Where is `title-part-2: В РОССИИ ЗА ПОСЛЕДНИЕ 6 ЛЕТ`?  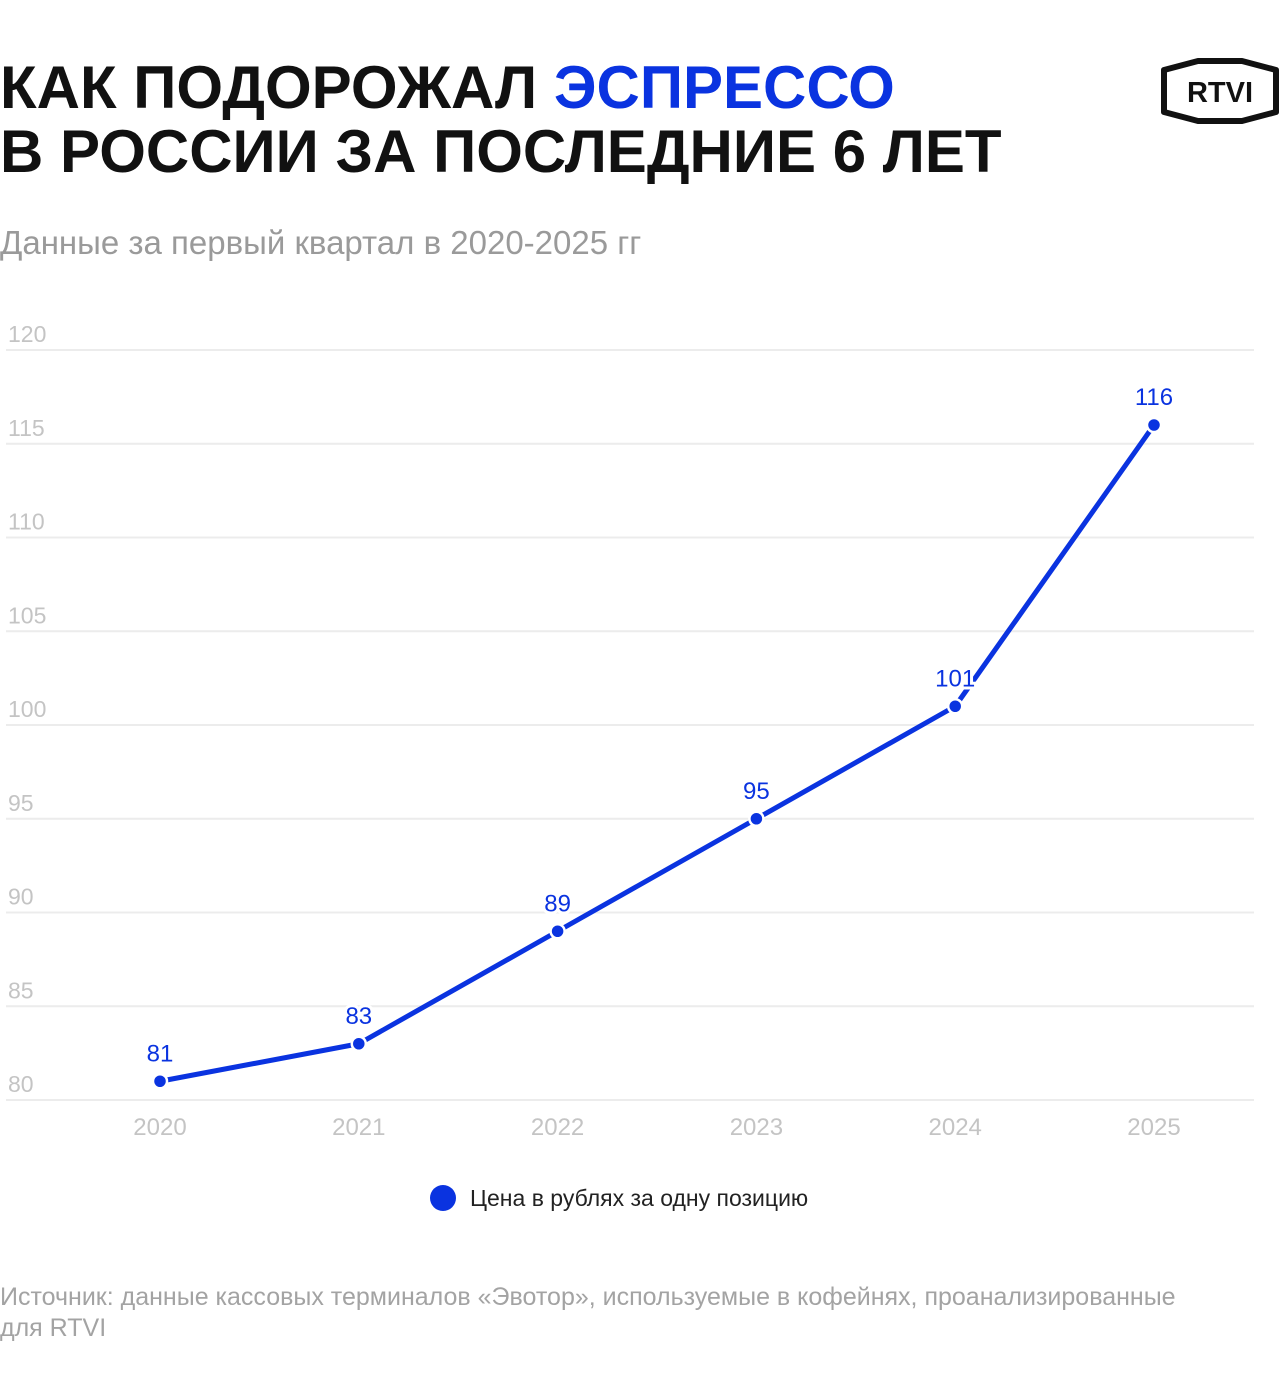 title-part-2: В РОССИИ ЗА ПОСЛЕДНИЕ 6 ЛЕТ is located at coordinates (501, 151).